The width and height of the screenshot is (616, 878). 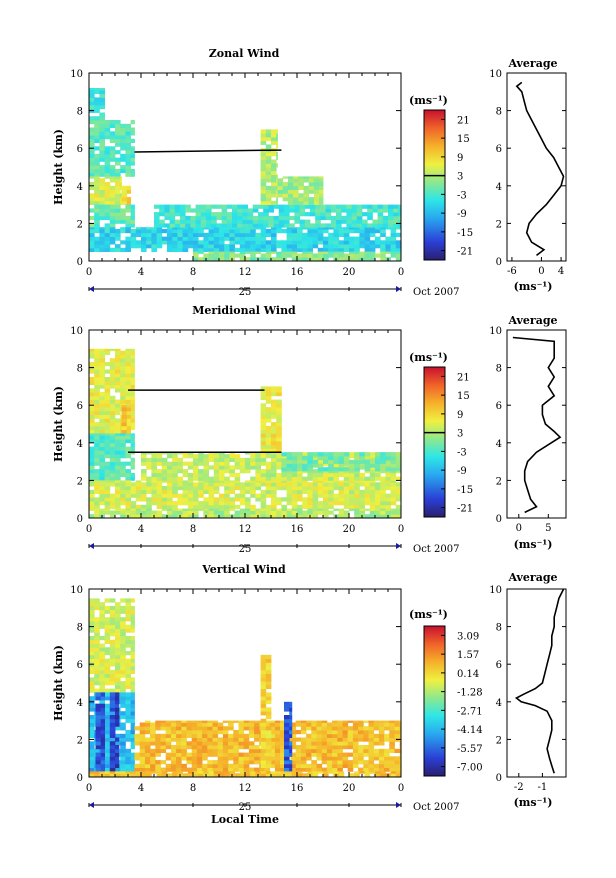 I want to click on average-y-tick-label: 2, so click(x=499, y=224).